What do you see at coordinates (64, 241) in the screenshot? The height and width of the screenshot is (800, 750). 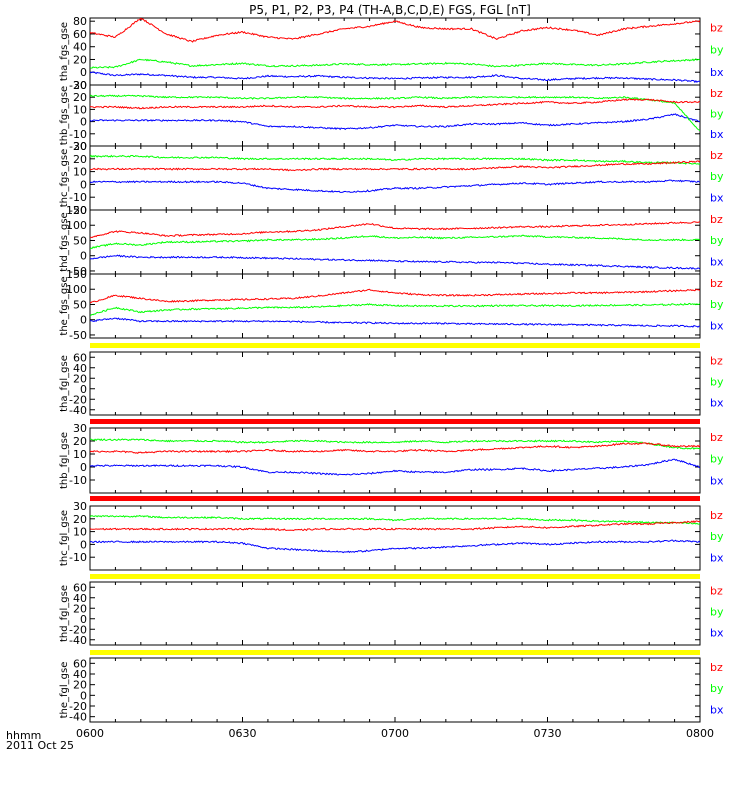 I see `y-axis-label: thd_fgs_gse` at bounding box center [64, 241].